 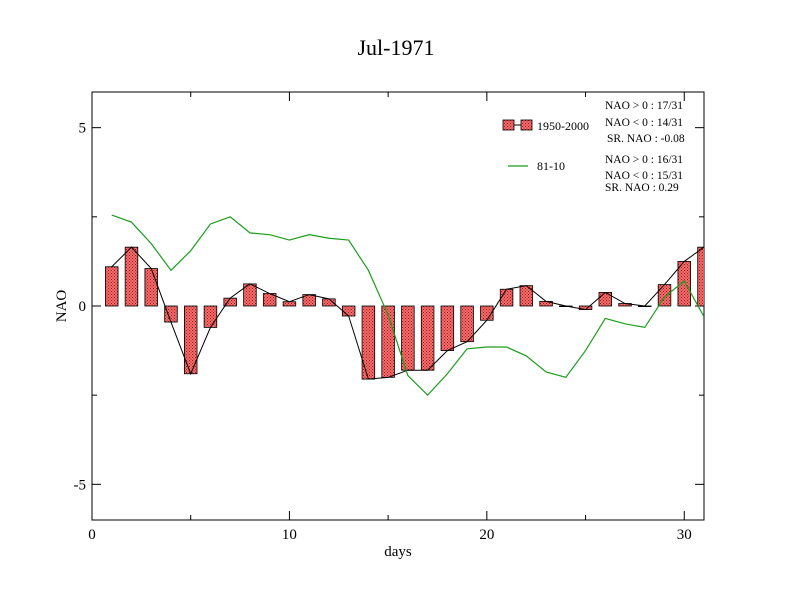 I want to click on x-tick-label: 0, so click(x=92, y=535).